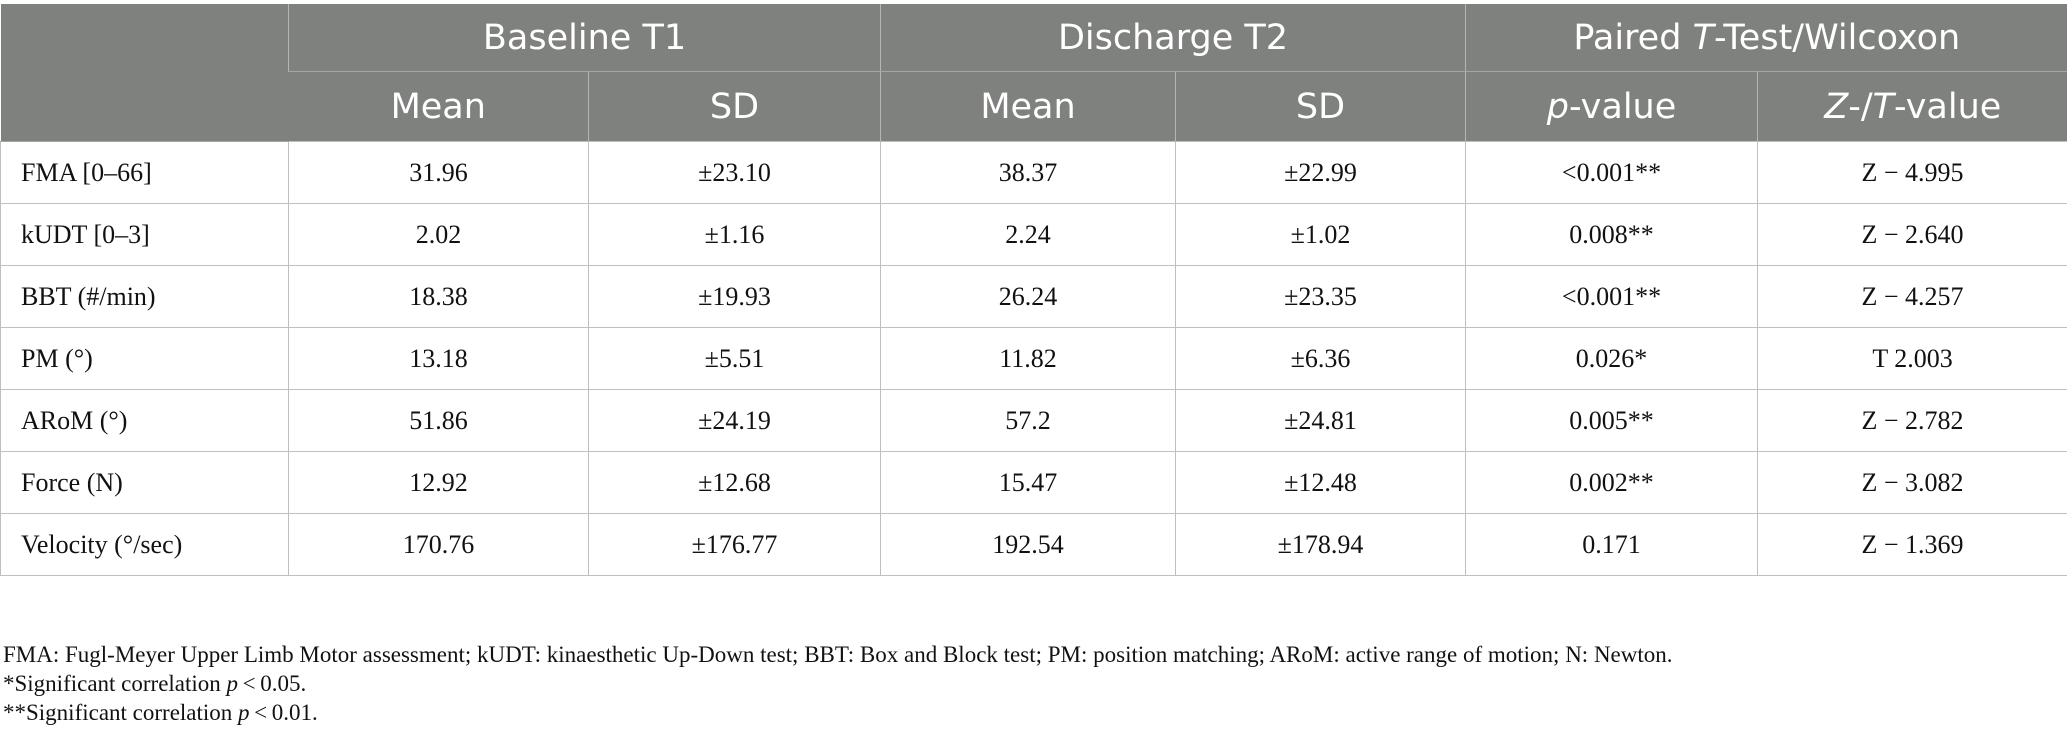 The height and width of the screenshot is (755, 2067). Describe the element at coordinates (1028, 544) in the screenshot. I see `discharge-mean-cell: 192.54` at that location.